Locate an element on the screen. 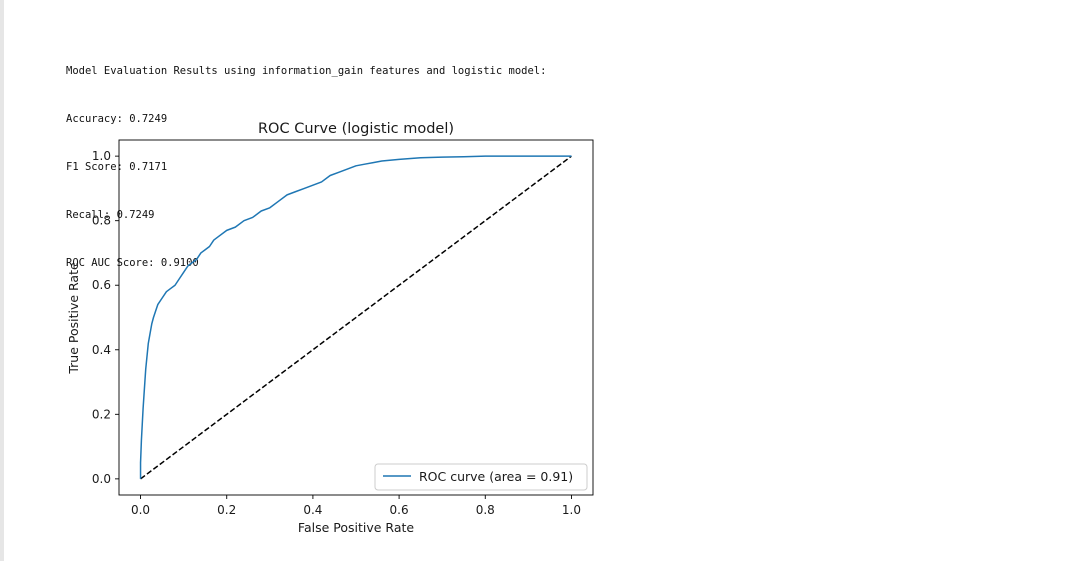 The width and height of the screenshot is (1092, 561). metric-f1: F1 Score: 0.7171 is located at coordinates (117, 167).